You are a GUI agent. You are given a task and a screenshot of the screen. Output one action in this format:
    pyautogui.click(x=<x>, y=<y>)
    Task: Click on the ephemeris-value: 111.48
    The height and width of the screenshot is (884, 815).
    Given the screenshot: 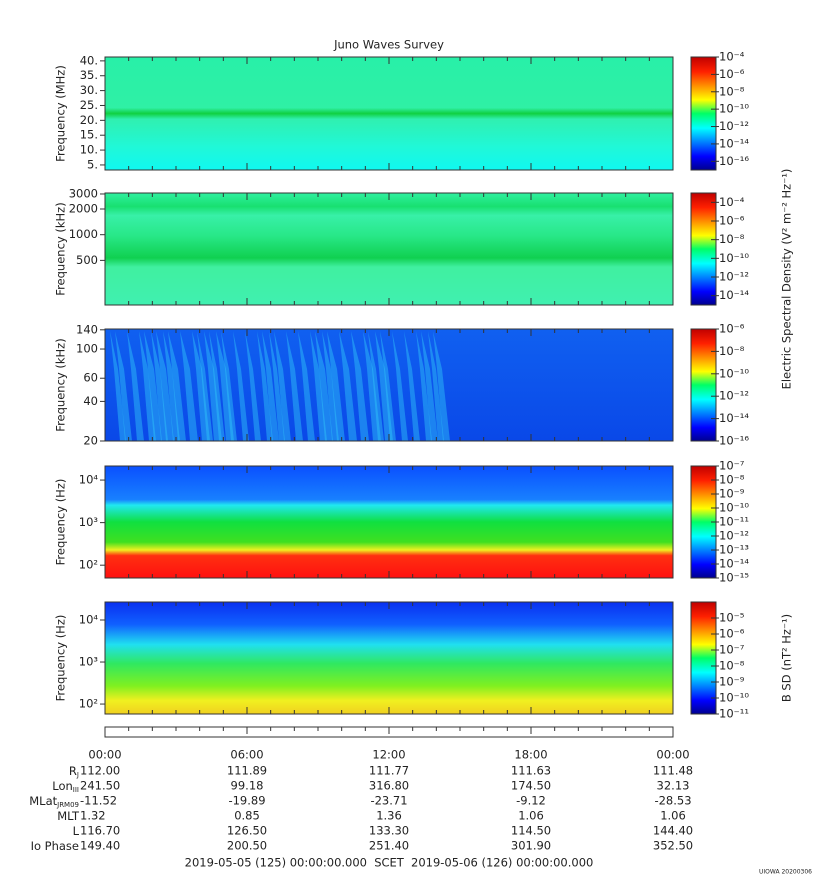 What is the action you would take?
    pyautogui.click(x=673, y=771)
    